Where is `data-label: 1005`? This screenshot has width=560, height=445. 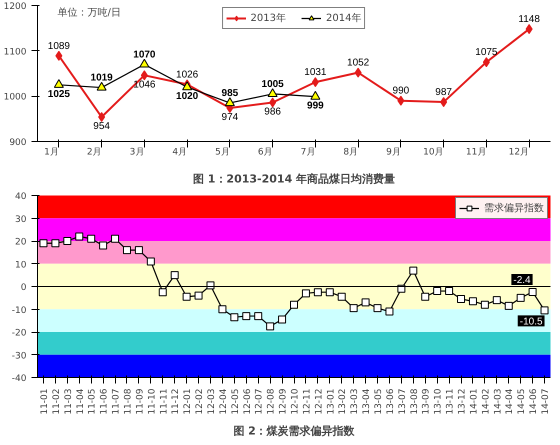 data-label: 1005 is located at coordinates (273, 84).